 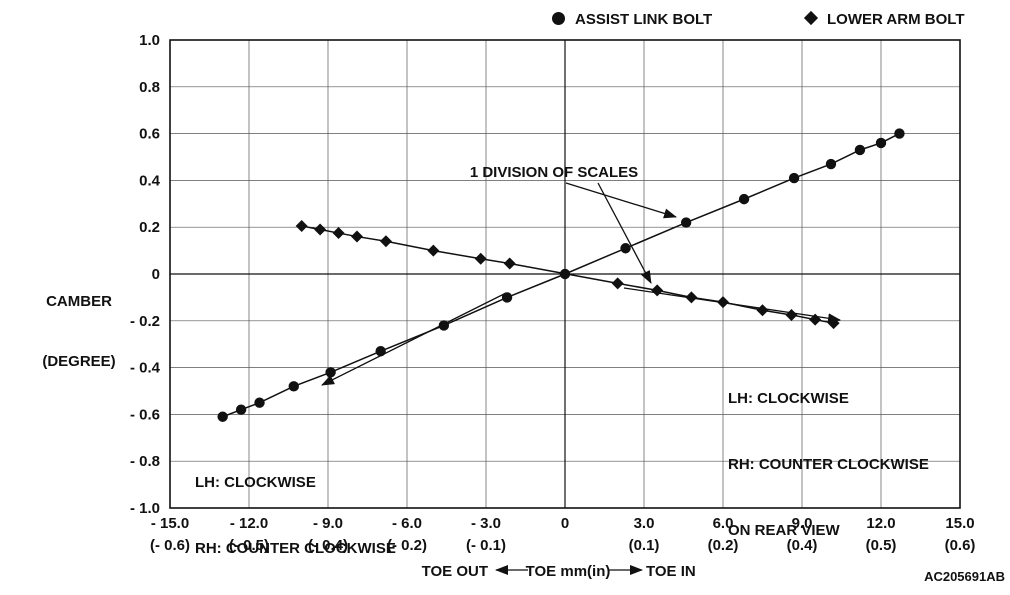 I want to click on x-tick-label-mm: - 3.0, so click(x=486, y=523).